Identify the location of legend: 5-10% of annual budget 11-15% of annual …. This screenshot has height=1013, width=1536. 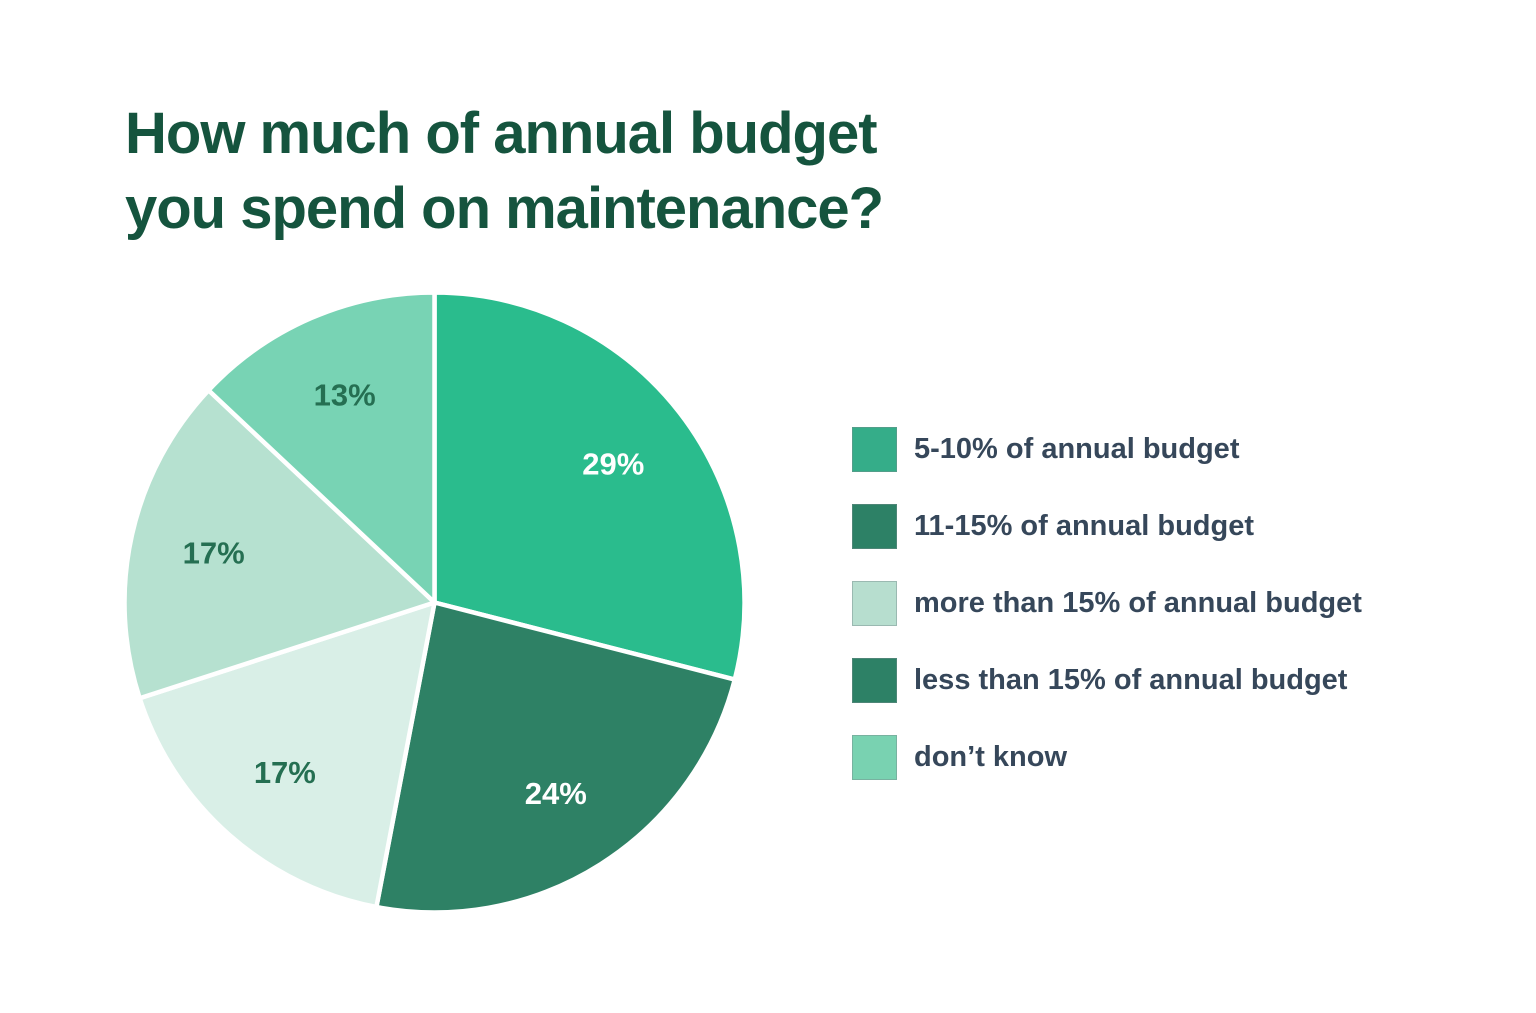
(1107, 603).